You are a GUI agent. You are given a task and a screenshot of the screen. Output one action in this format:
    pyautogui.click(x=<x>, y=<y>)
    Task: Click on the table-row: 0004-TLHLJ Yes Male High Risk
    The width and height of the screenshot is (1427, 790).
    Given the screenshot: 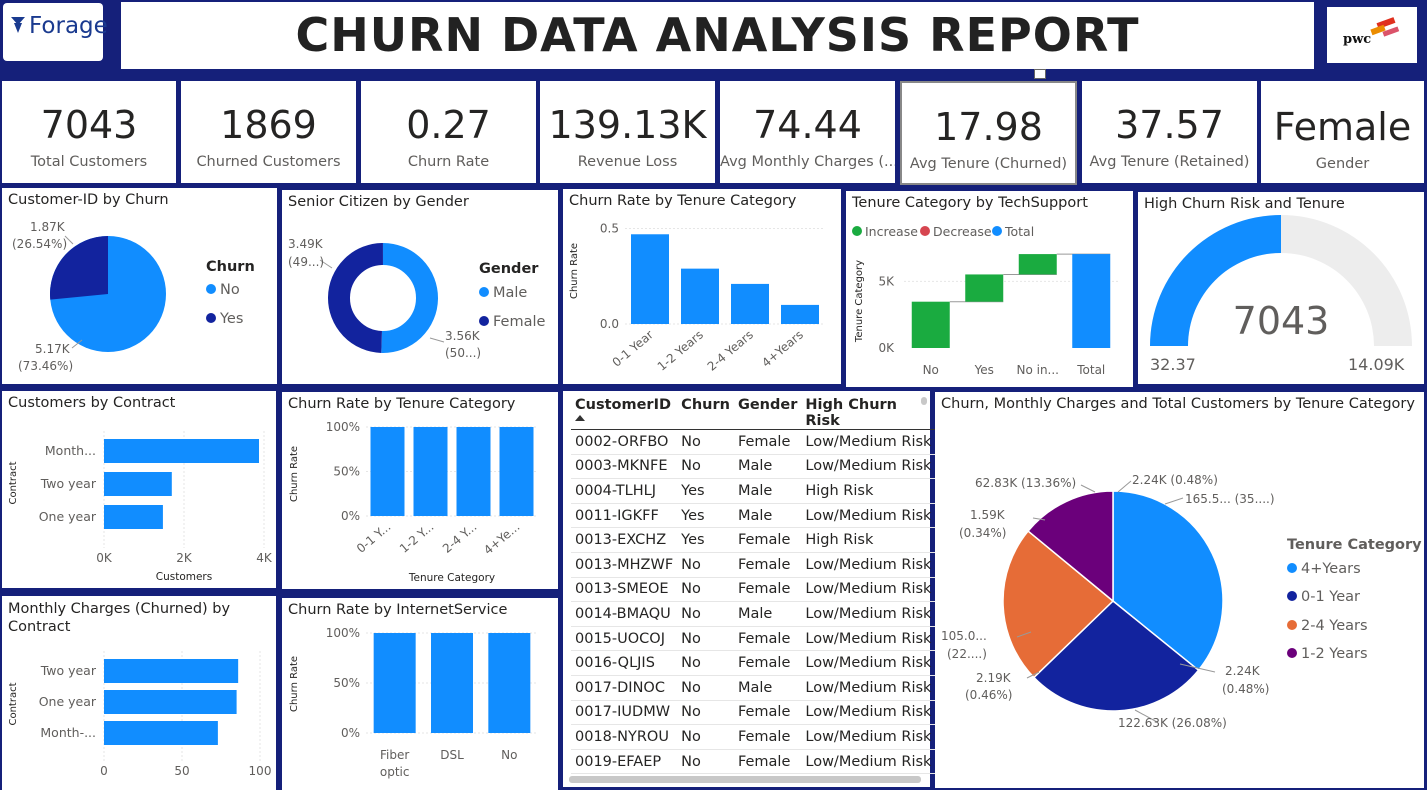 What is the action you would take?
    pyautogui.click(x=753, y=491)
    